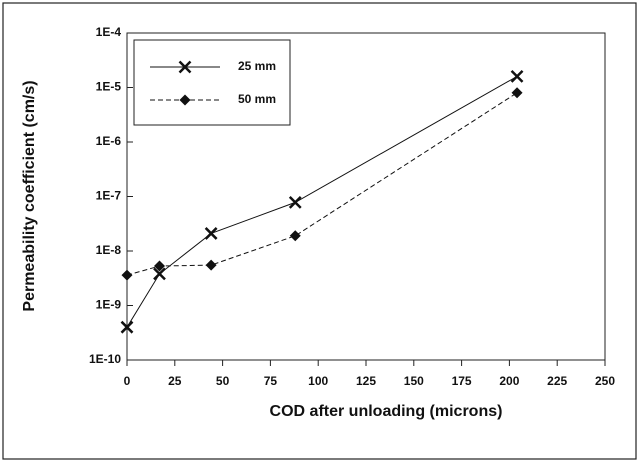  I want to click on legend-box, so click(212, 82).